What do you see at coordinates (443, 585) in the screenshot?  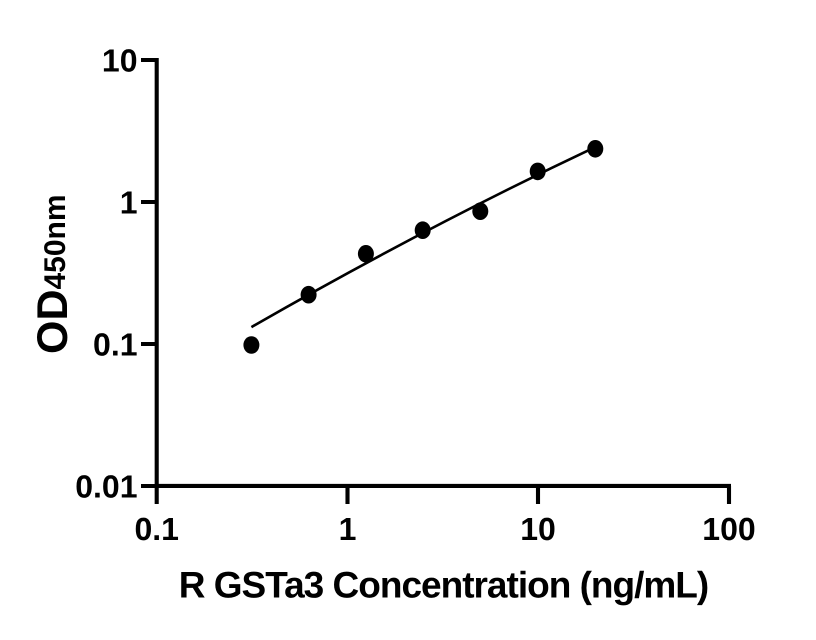 I see `svg-text: R GSTa3 Concentration (ng/mL)` at bounding box center [443, 585].